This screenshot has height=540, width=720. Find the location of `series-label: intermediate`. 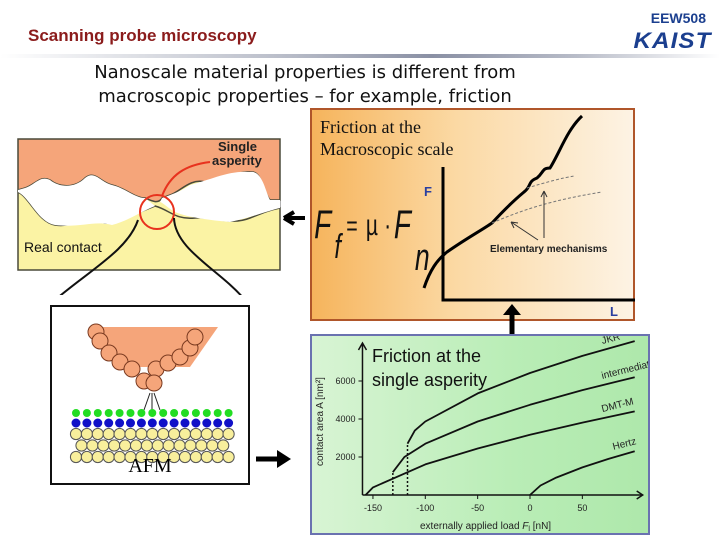

series-label: intermediate is located at coordinates (624, 370).